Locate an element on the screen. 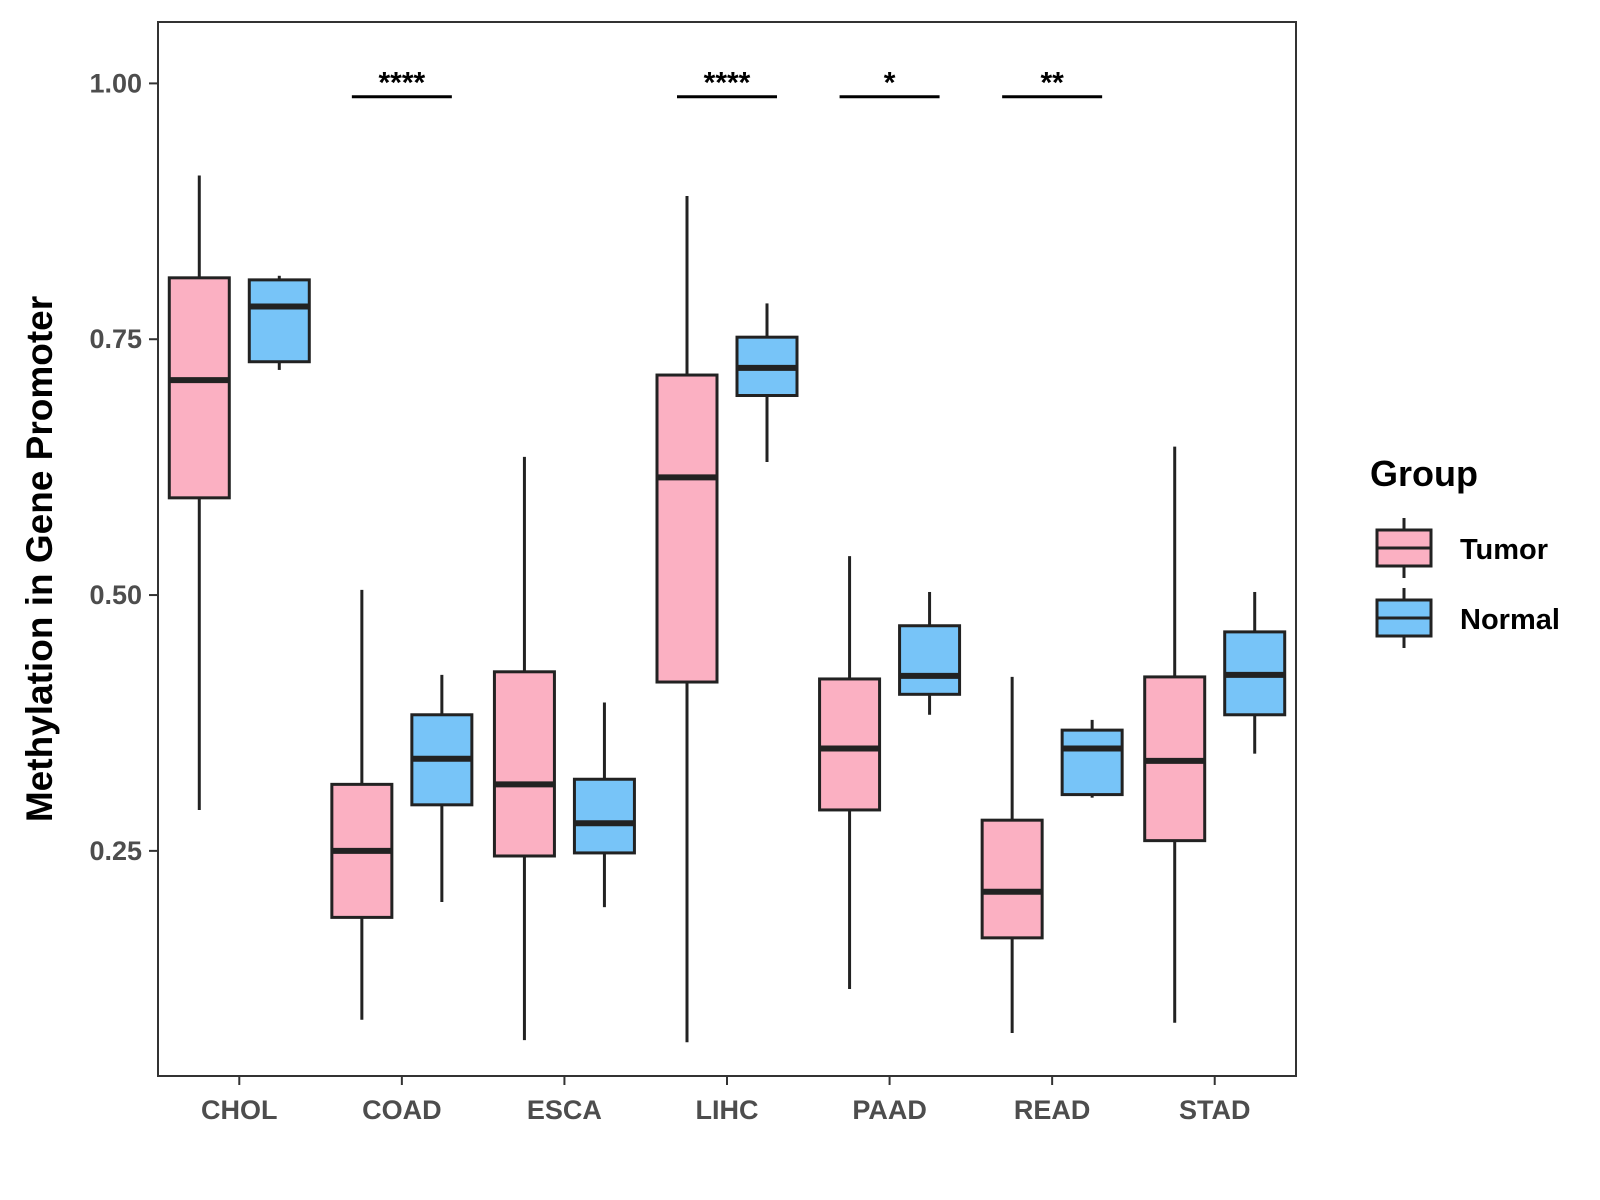 The width and height of the screenshot is (1600, 1200). box-normal-paad is located at coordinates (930, 653).